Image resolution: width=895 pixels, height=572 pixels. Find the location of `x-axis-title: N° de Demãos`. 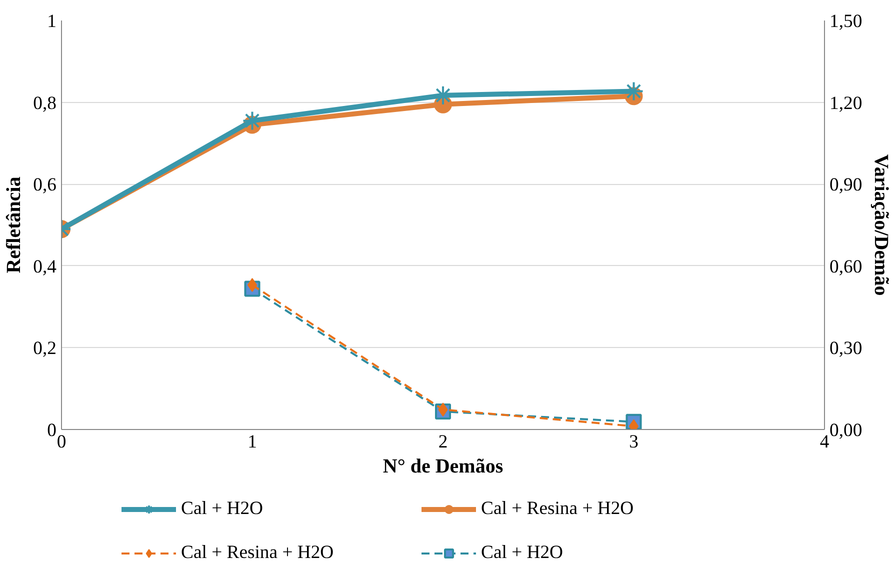

x-axis-title: N° de Demãos is located at coordinates (443, 467).